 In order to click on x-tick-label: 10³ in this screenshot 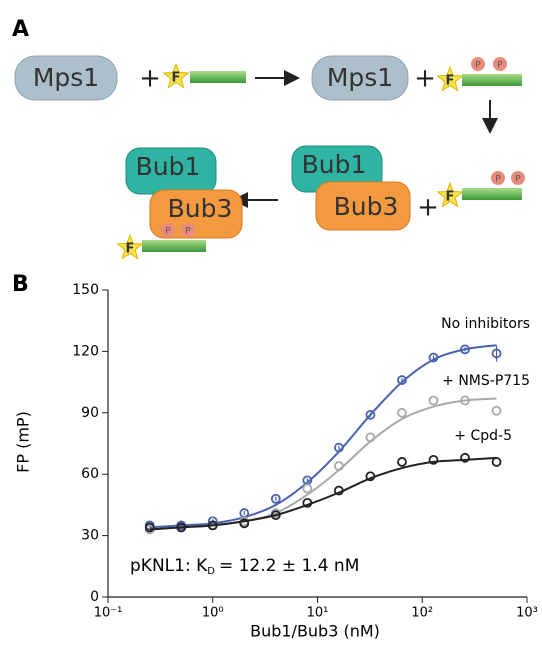, I will do `click(527, 613)`.